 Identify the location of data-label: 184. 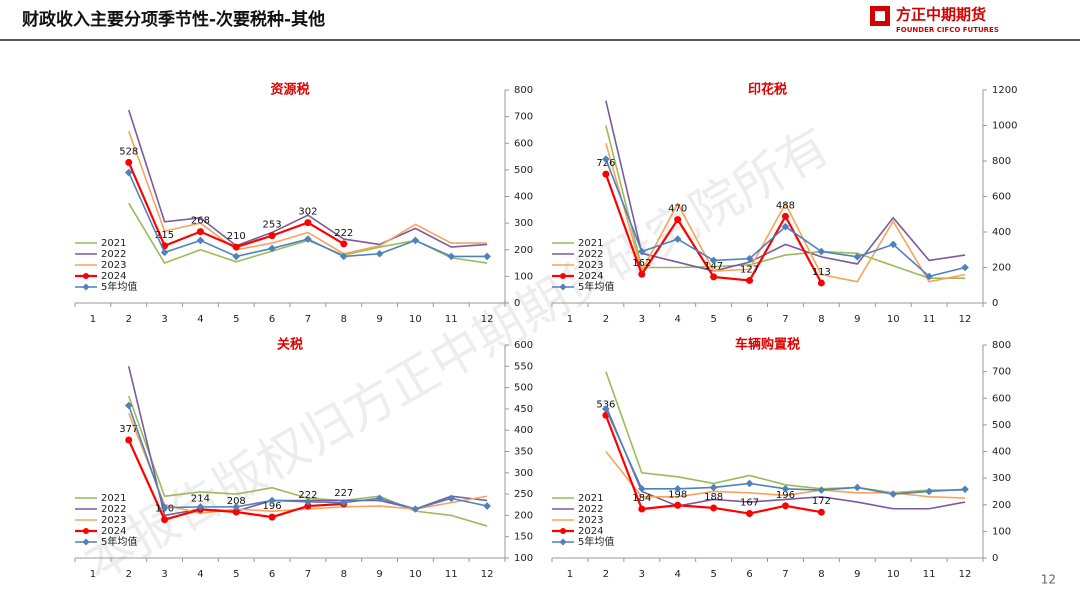
(641, 498).